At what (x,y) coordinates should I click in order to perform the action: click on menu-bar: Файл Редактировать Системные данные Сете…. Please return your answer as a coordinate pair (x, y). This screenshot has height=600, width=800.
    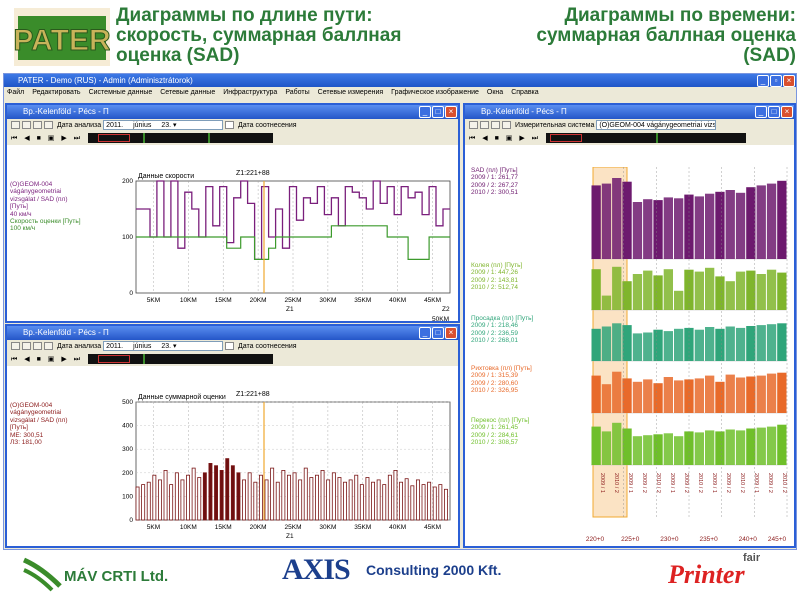
    Looking at the image, I should click on (400, 93).